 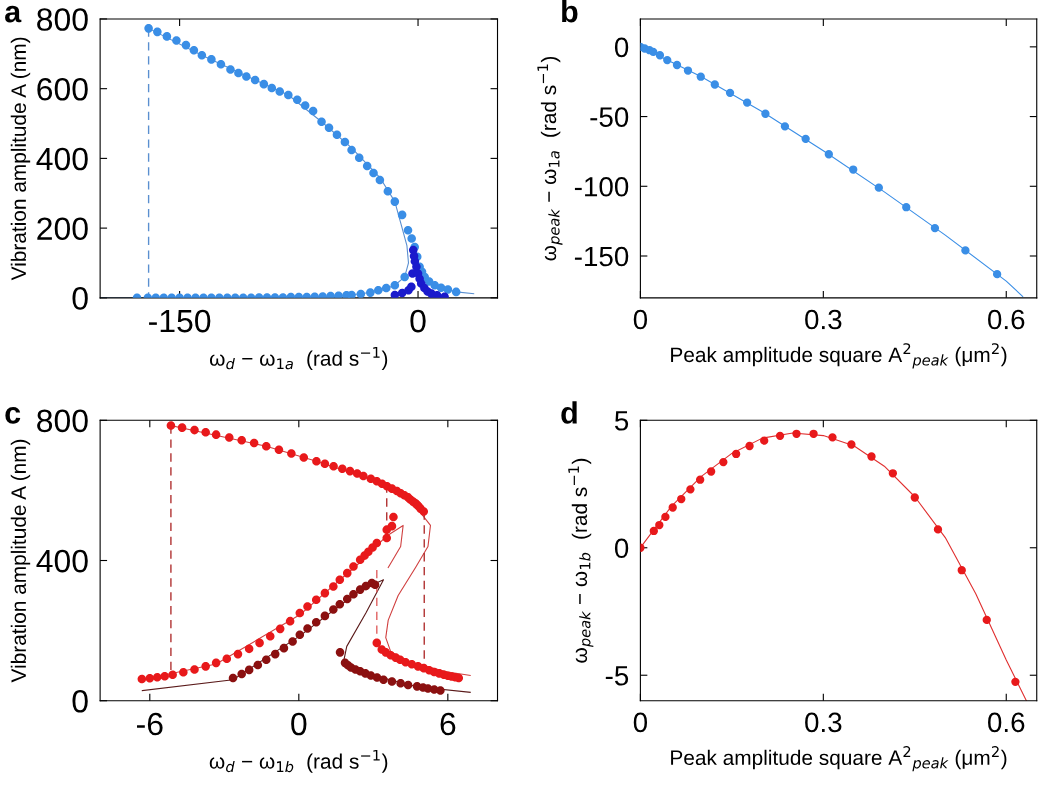 What do you see at coordinates (569, 412) in the screenshot?
I see `chart-title: d` at bounding box center [569, 412].